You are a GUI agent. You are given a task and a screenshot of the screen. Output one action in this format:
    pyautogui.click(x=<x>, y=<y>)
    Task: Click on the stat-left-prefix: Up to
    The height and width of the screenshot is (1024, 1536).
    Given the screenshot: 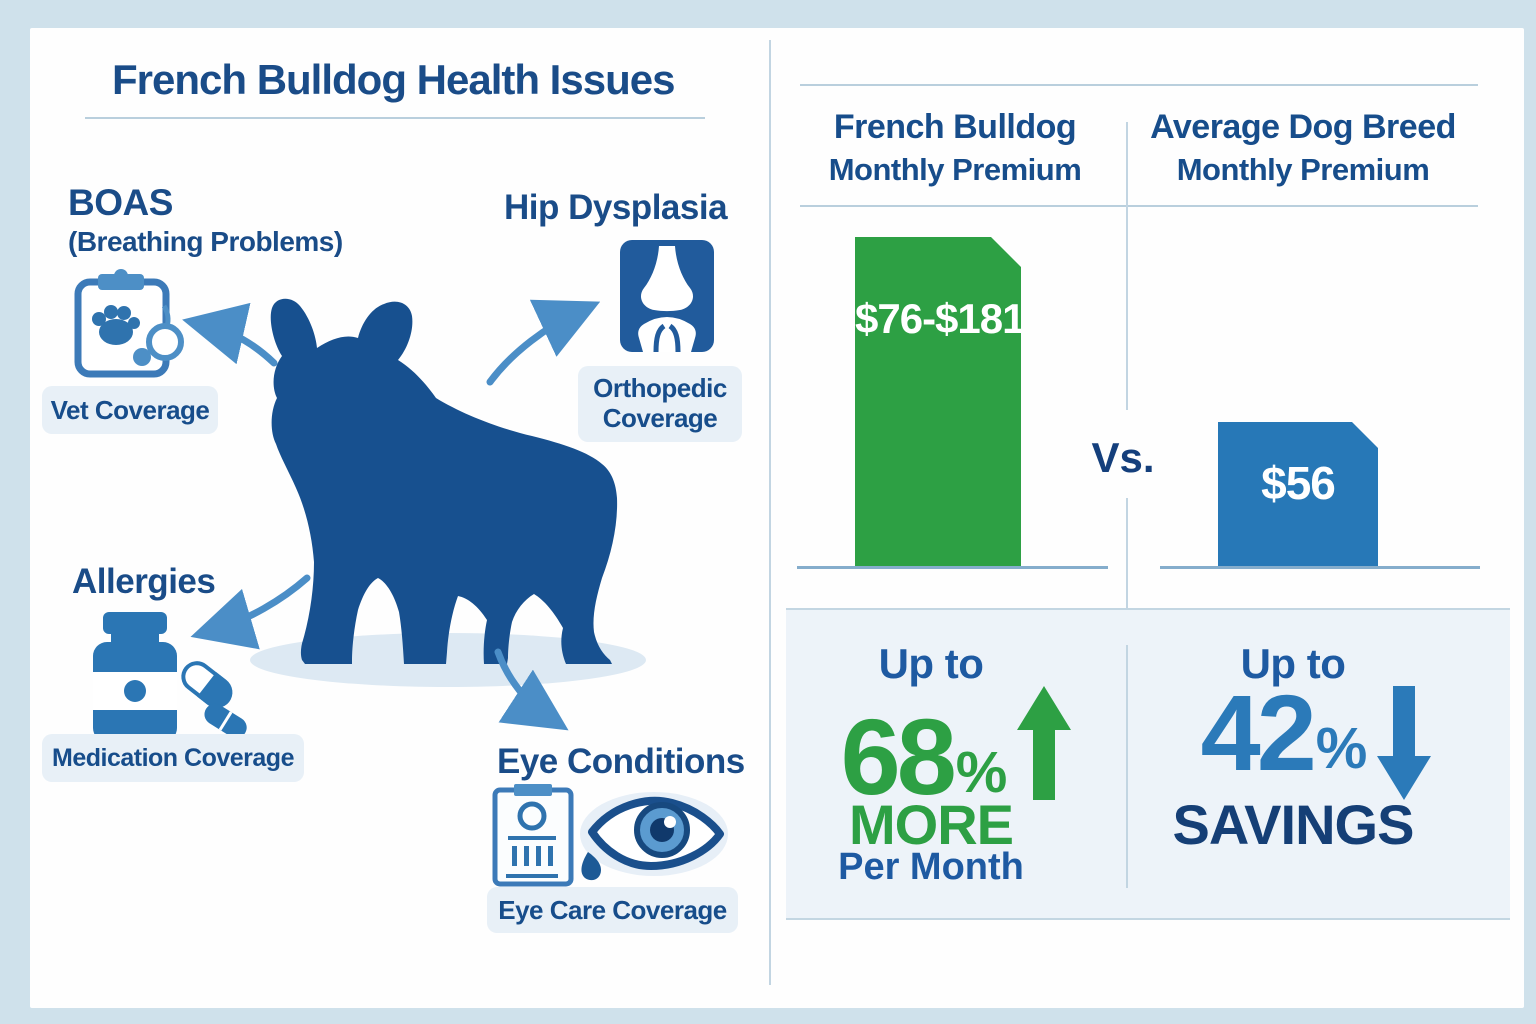 What is the action you would take?
    pyautogui.click(x=931, y=663)
    